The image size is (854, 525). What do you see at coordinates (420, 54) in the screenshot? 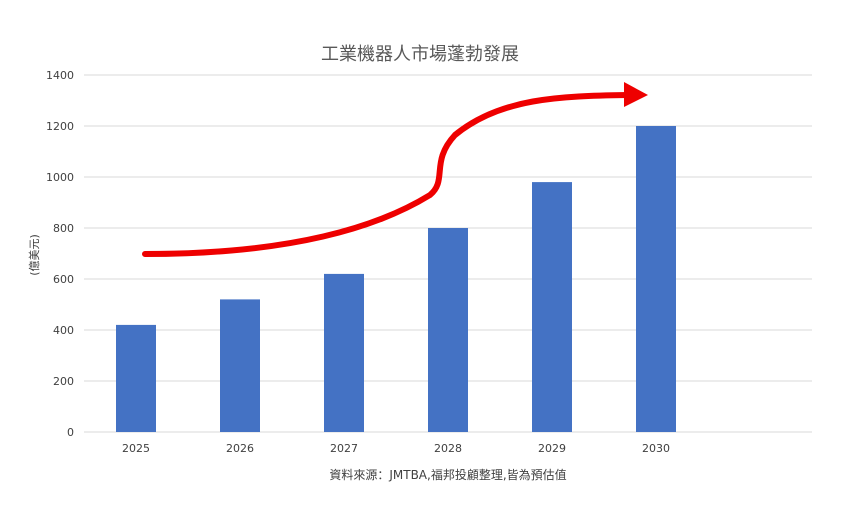
I see `chart-title: 工業機器人市場蓬勃發展` at bounding box center [420, 54].